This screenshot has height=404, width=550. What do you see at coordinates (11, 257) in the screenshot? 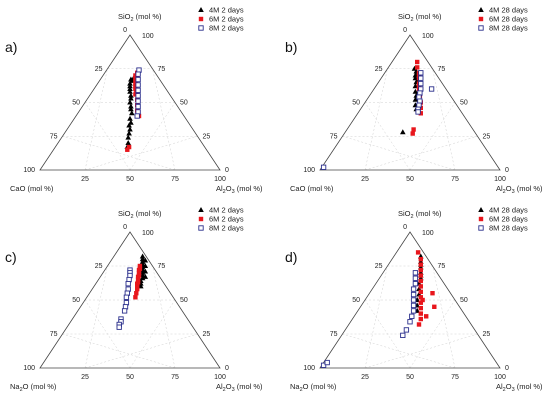
I see `panel-label: c)` at bounding box center [11, 257].